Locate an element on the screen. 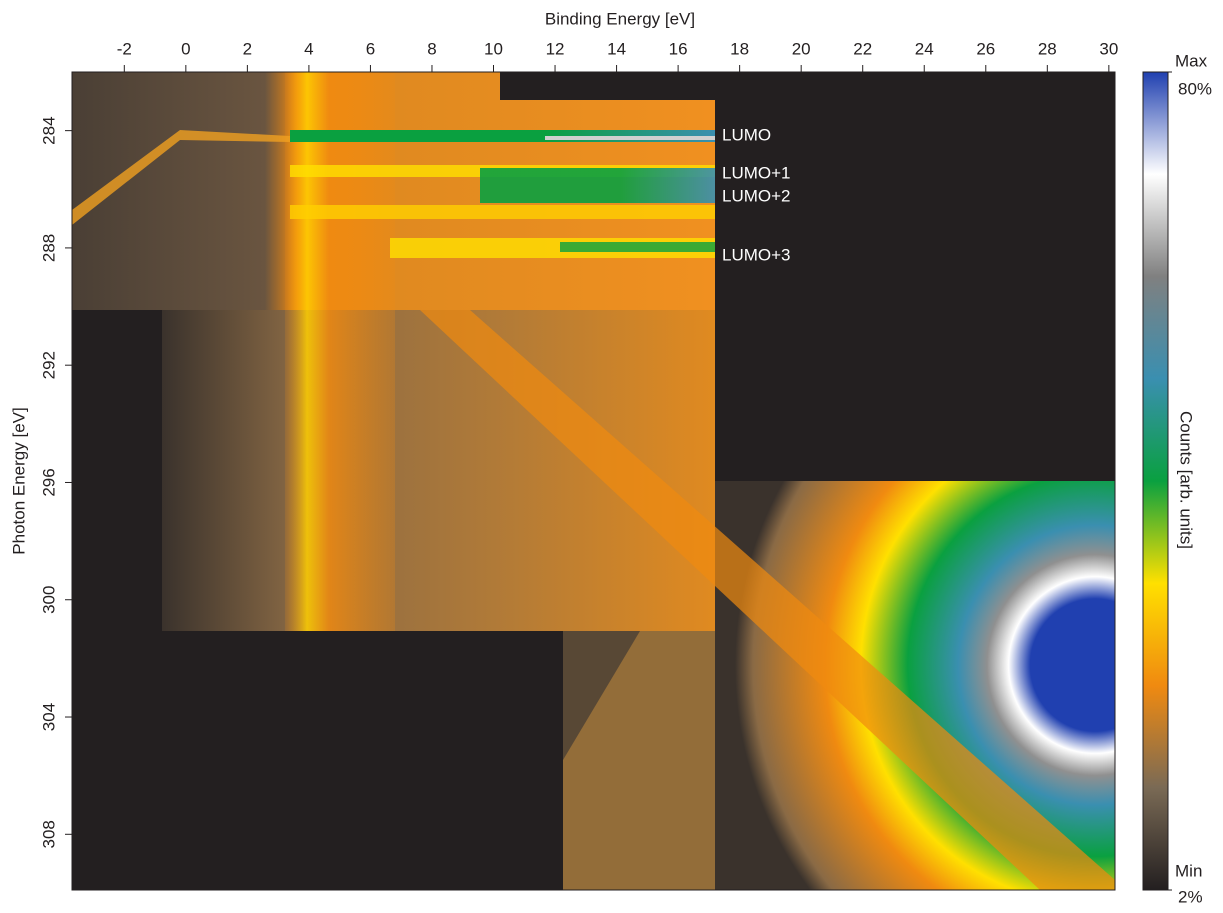 This screenshot has width=1223, height=913. x-tick-label: 28 is located at coordinates (1047, 48).